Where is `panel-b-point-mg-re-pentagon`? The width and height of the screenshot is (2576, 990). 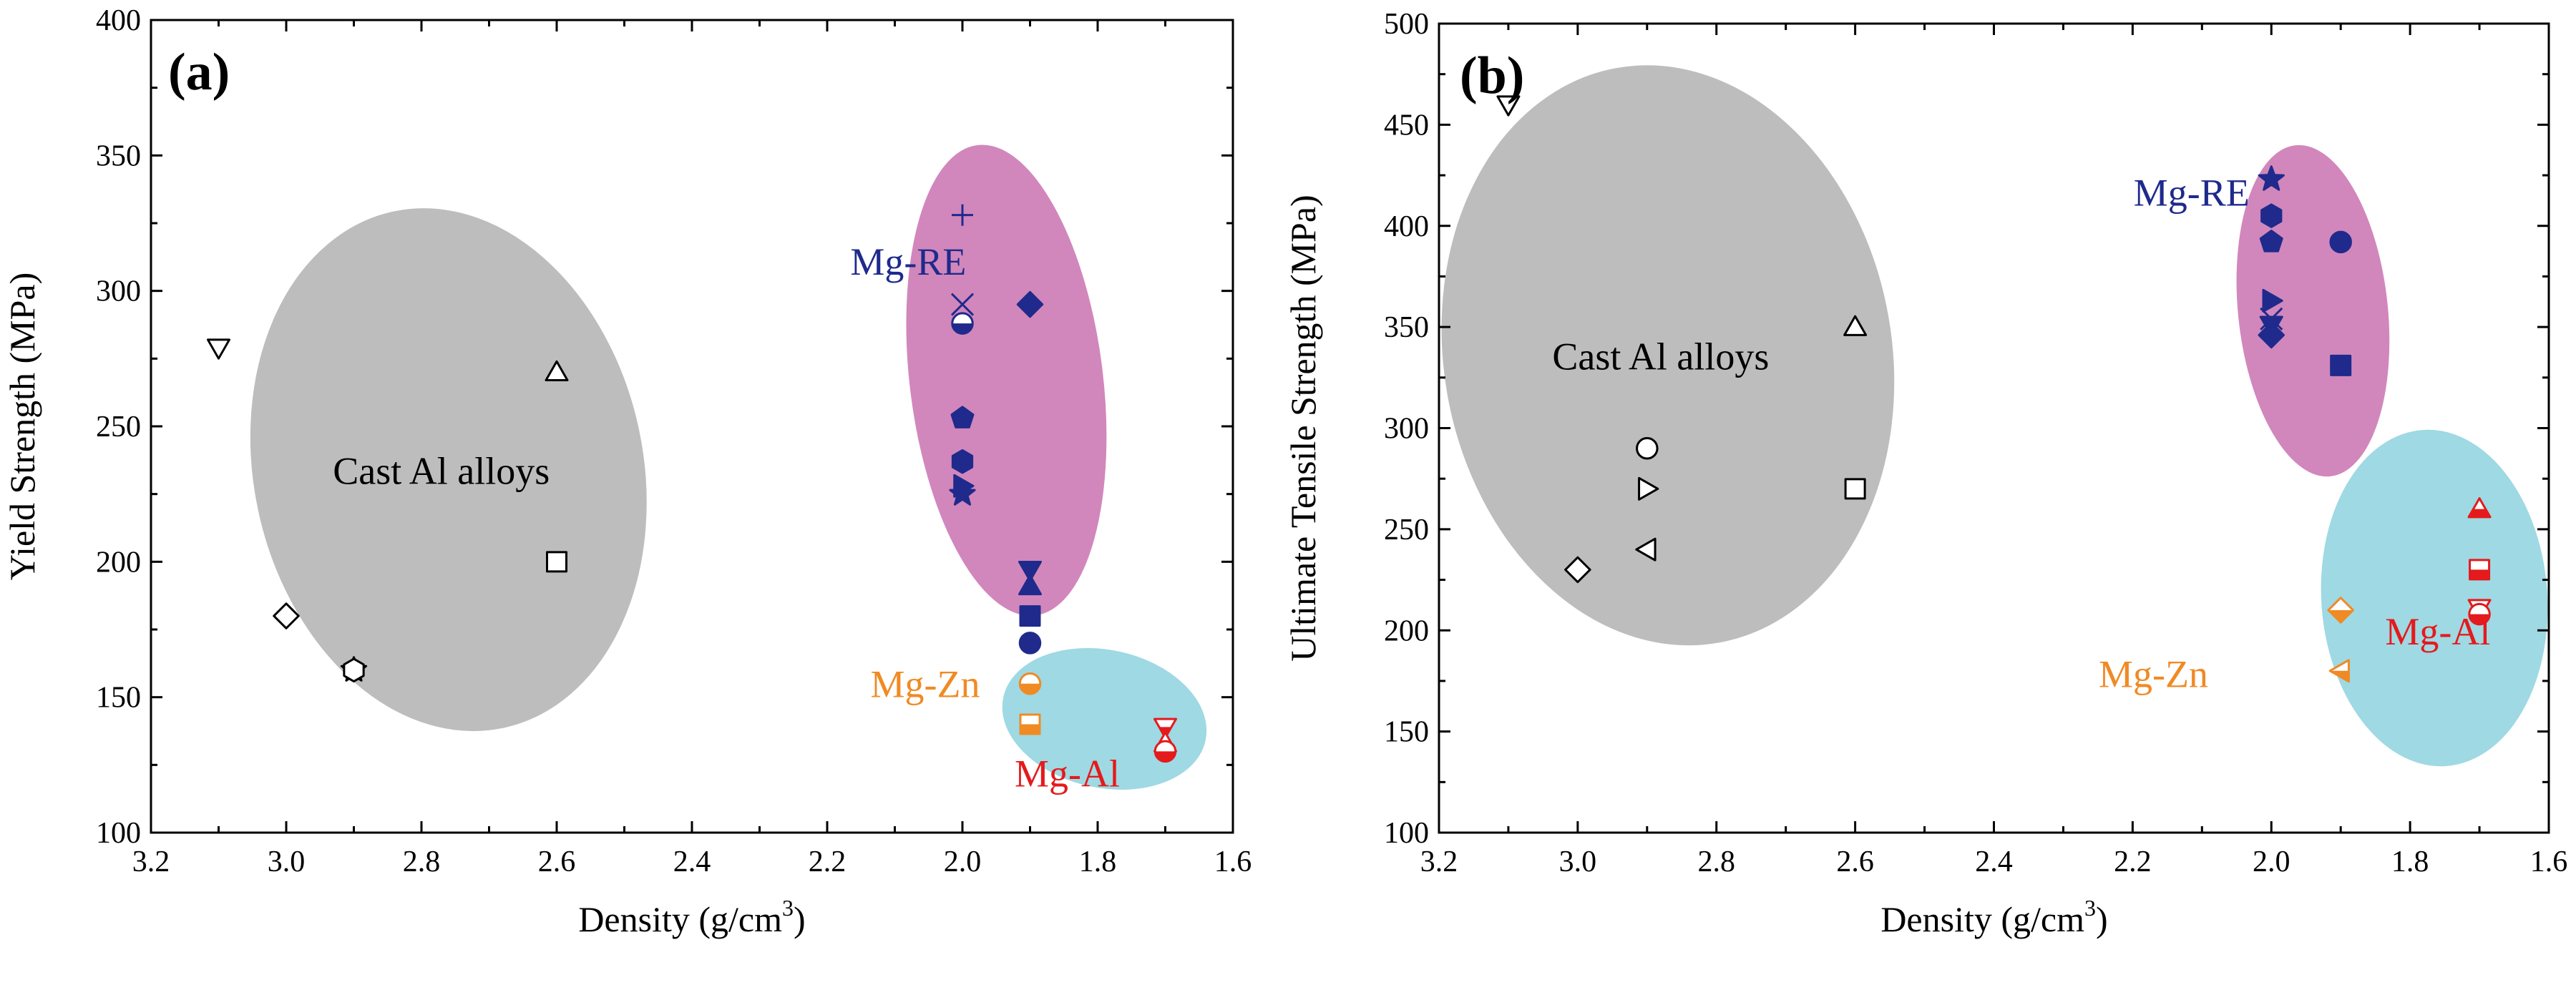
panel-b-point-mg-re-pentagon is located at coordinates (2271, 241).